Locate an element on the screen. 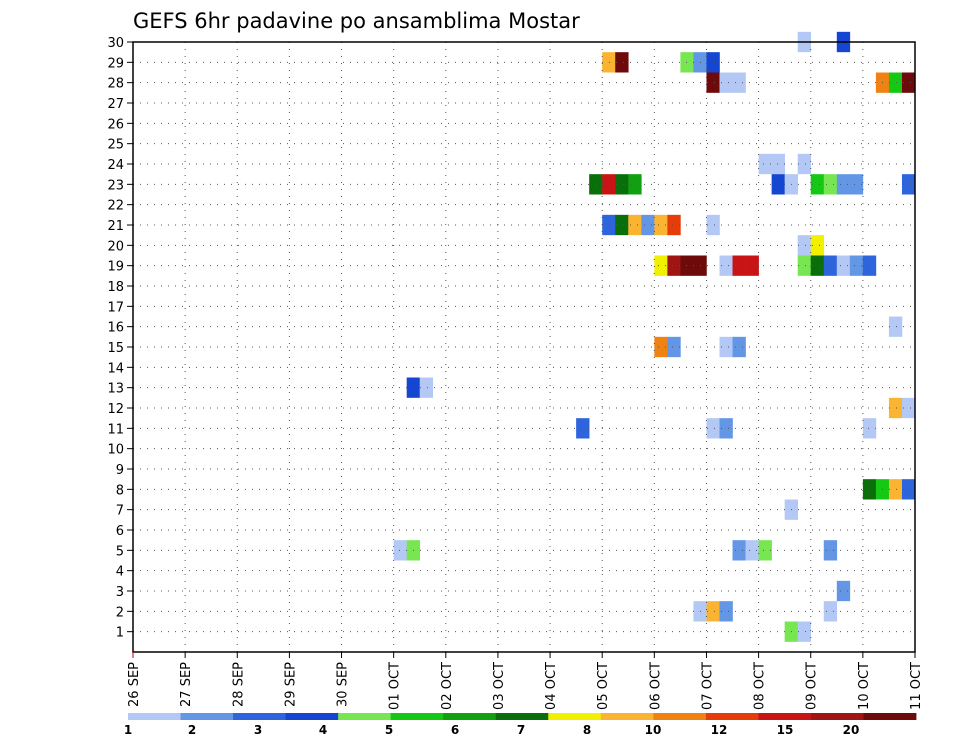 This screenshot has width=960, height=742. y-tick-label: 12 is located at coordinates (115, 409).